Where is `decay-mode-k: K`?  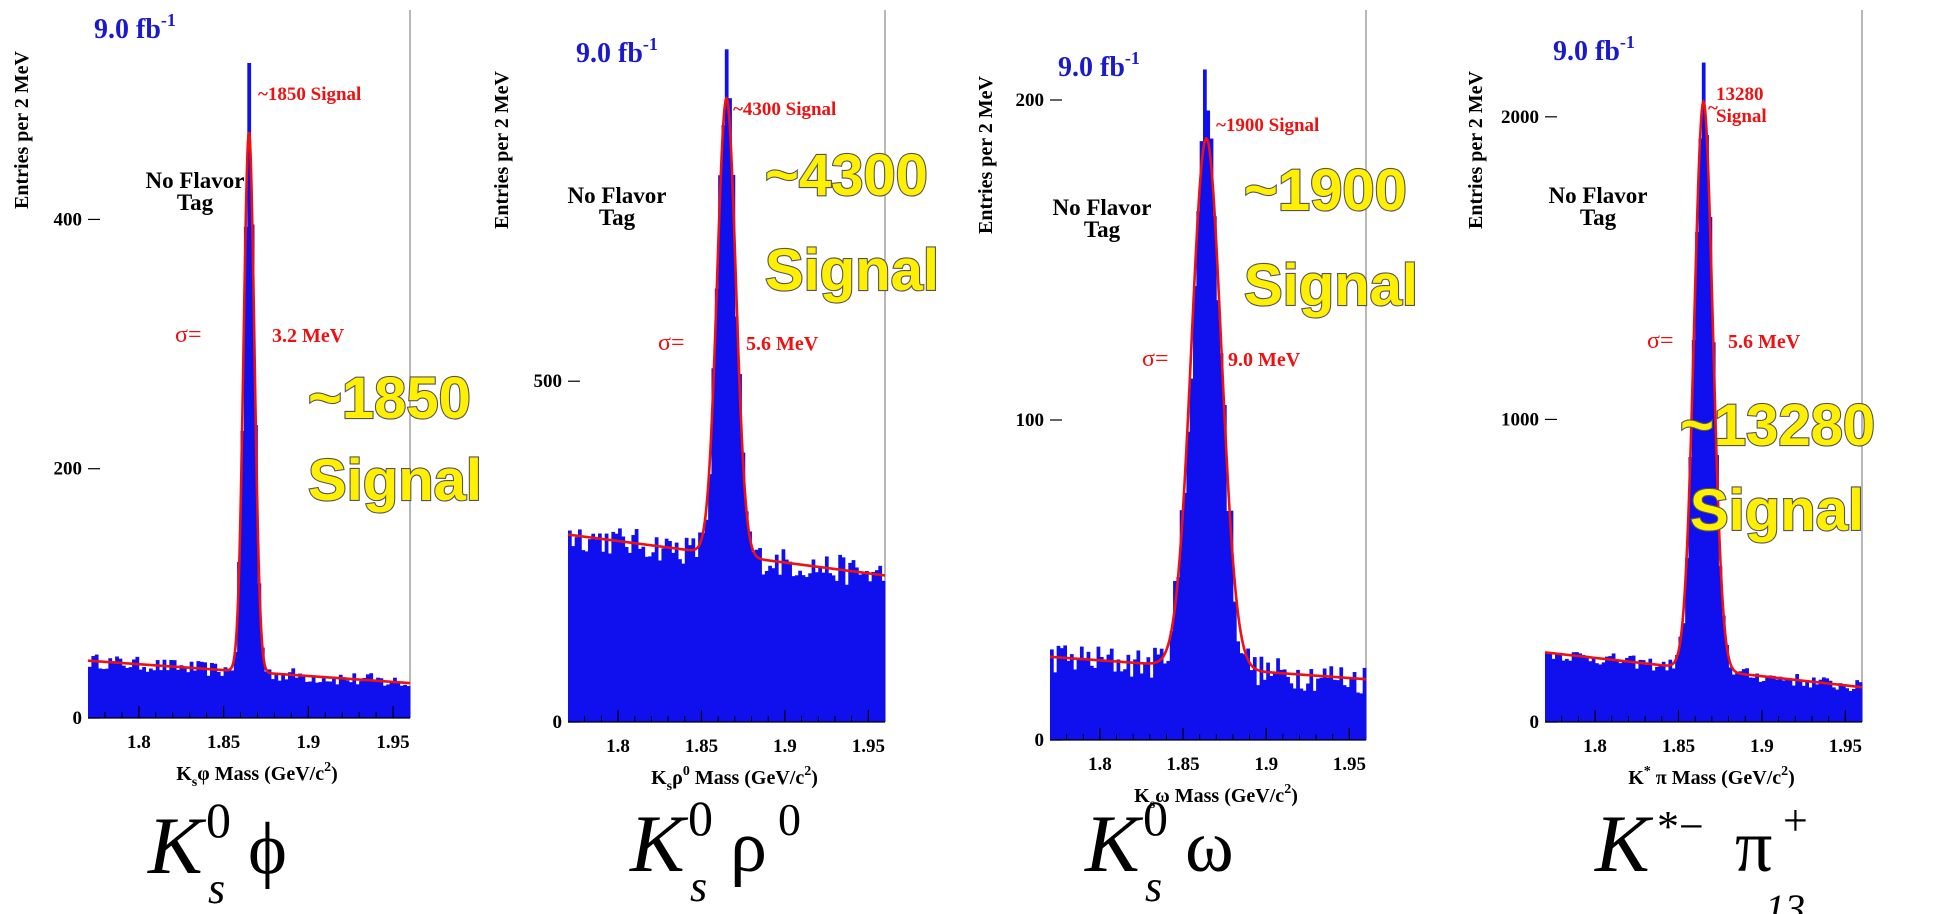
decay-mode-k: K is located at coordinates (1624, 843).